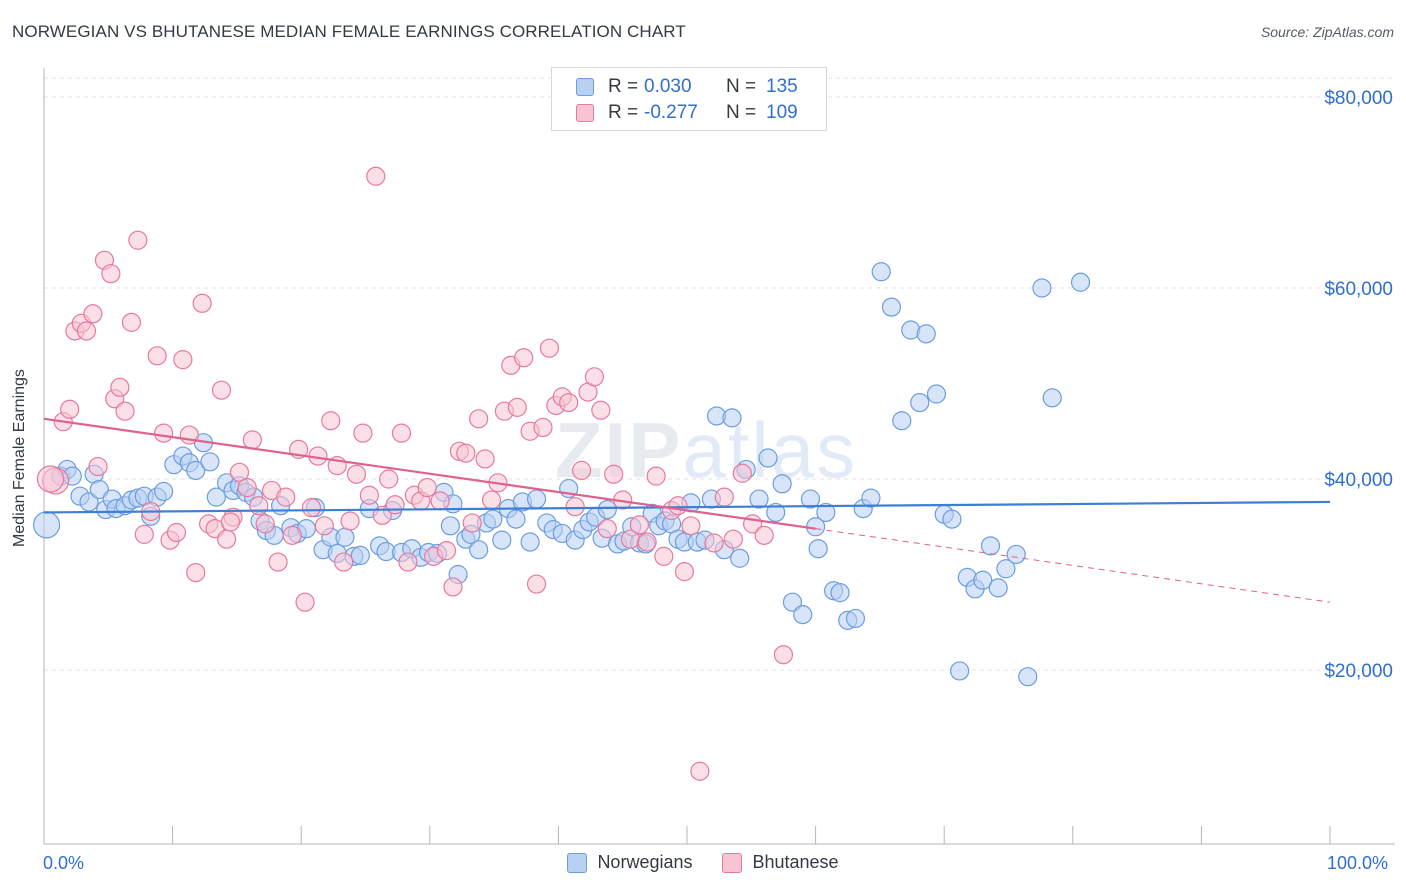 This screenshot has height=892, width=1406. Describe the element at coordinates (732, 862) in the screenshot. I see `legend-swatch-bhutanese` at that location.